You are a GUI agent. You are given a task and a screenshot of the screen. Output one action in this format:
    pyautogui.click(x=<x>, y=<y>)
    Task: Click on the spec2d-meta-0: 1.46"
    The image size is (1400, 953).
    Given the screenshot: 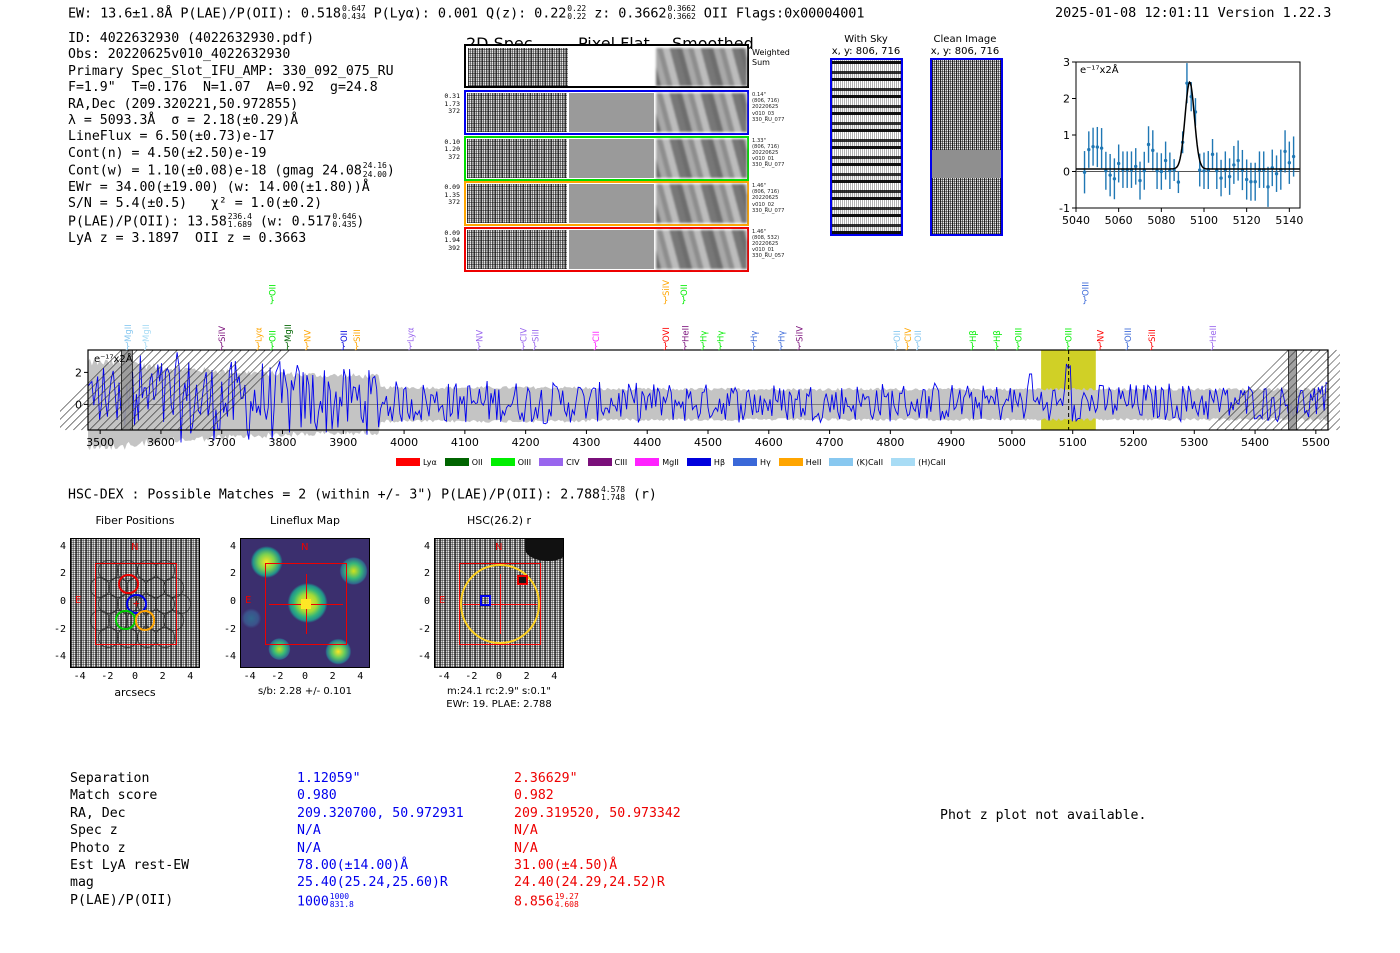 What is the action you would take?
    pyautogui.click(x=759, y=231)
    